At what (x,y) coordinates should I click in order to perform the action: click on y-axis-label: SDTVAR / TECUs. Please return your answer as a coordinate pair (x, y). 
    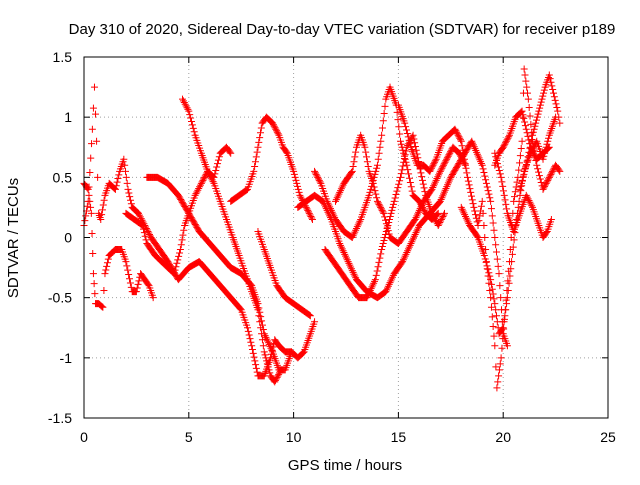
    Looking at the image, I should click on (13, 238).